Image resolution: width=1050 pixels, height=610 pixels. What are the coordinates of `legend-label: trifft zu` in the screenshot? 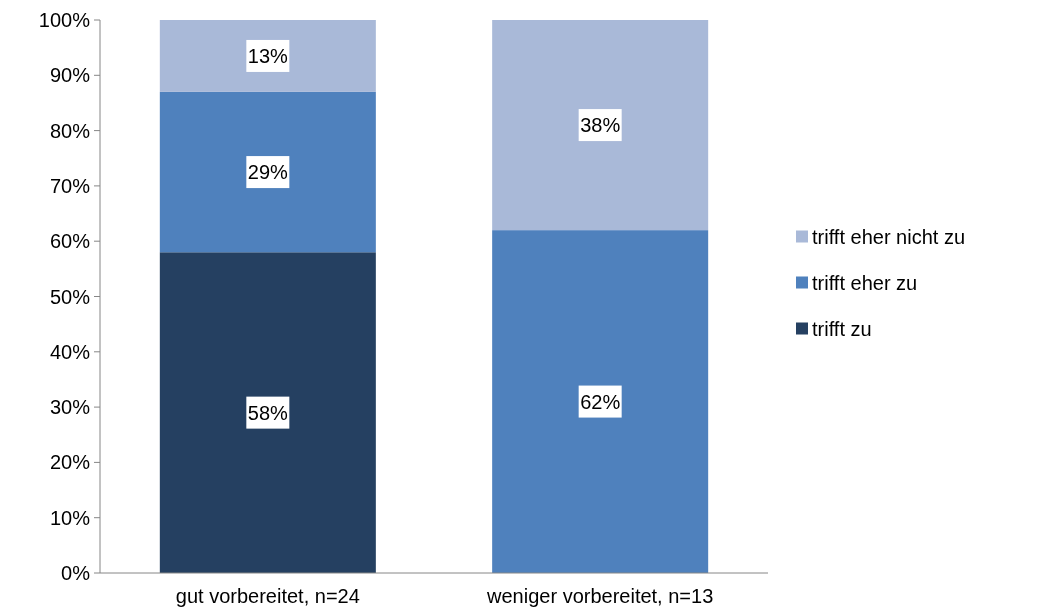 It's located at (842, 328).